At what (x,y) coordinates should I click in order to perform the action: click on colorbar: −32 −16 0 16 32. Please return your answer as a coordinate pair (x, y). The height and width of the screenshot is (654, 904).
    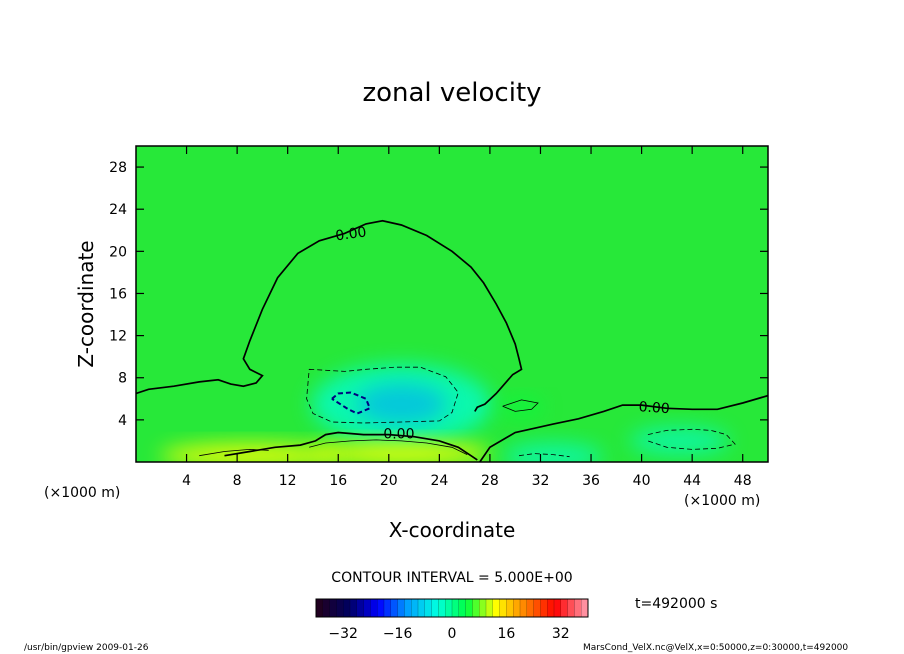
    Looking at the image, I should click on (452, 620).